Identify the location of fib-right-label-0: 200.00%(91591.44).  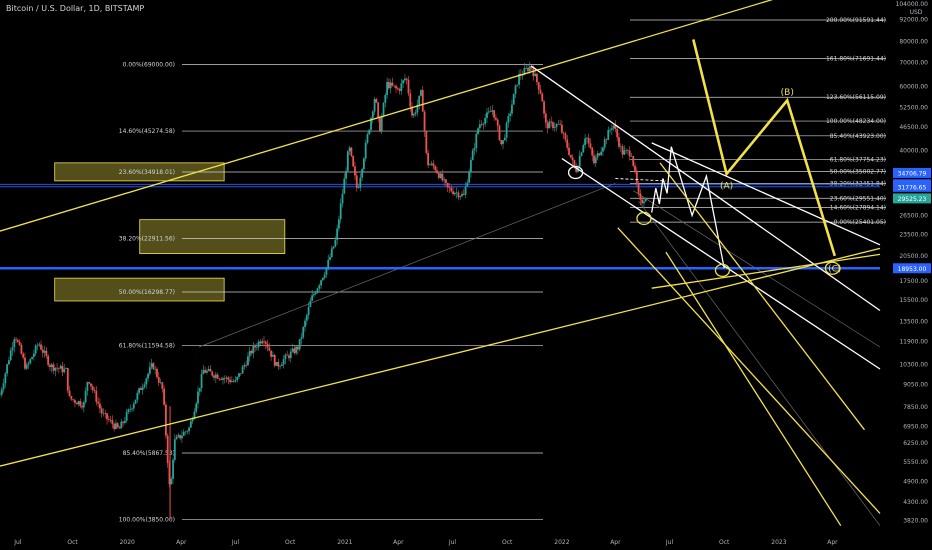
(856, 20).